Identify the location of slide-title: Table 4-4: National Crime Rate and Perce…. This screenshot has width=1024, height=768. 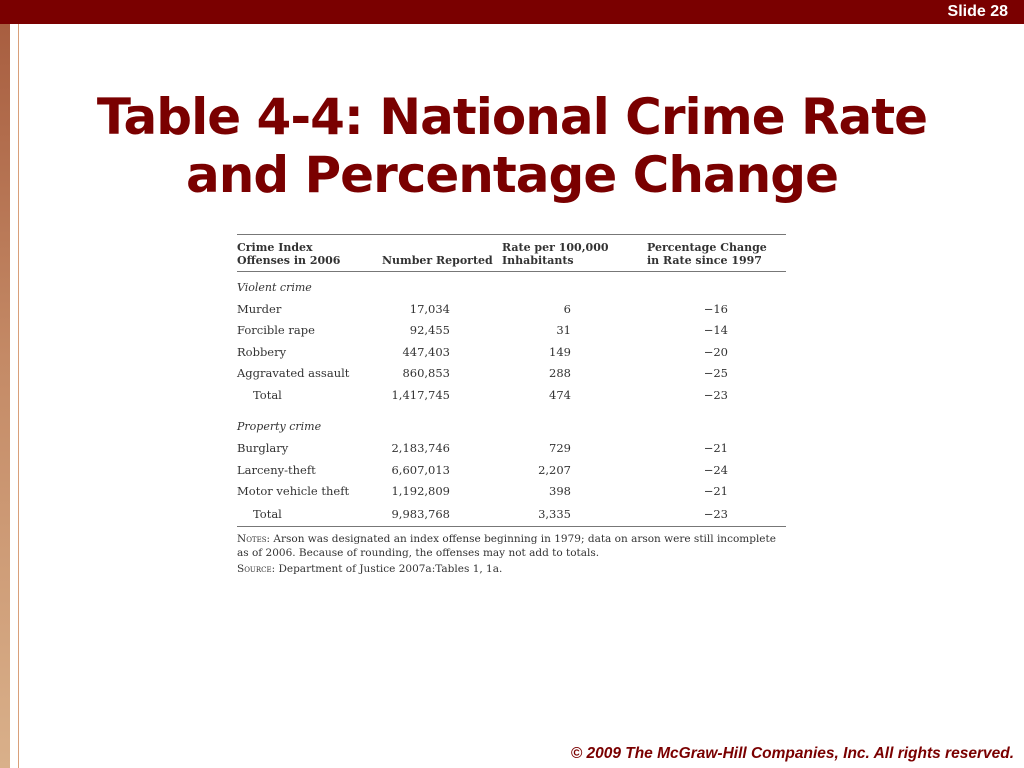
(512, 146).